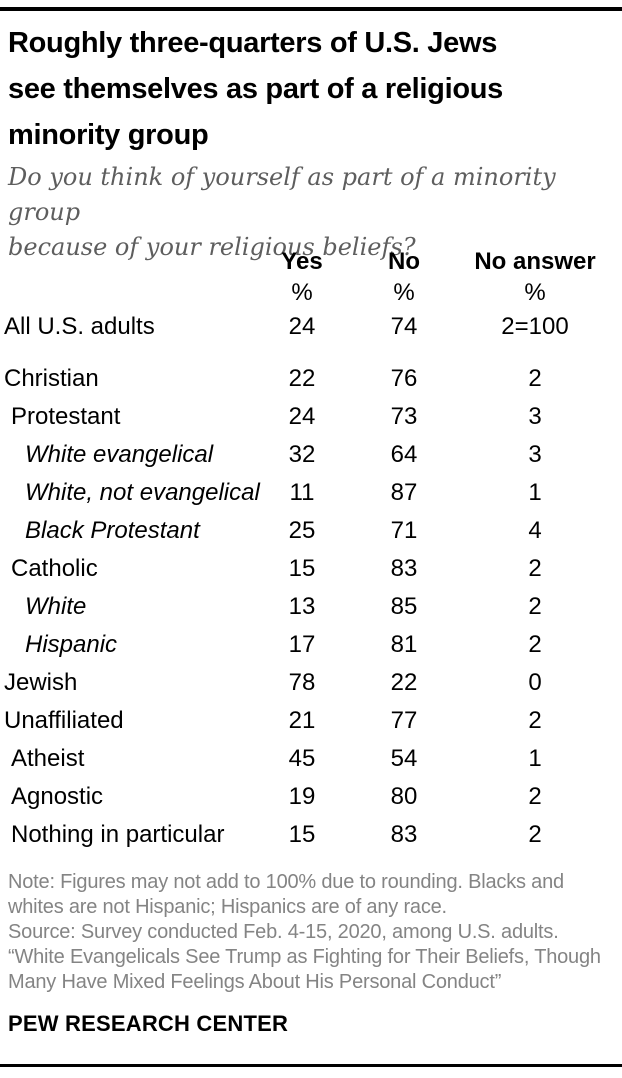 This screenshot has height=1078, width=622. I want to click on row-label: White, not evangelical, so click(142, 492).